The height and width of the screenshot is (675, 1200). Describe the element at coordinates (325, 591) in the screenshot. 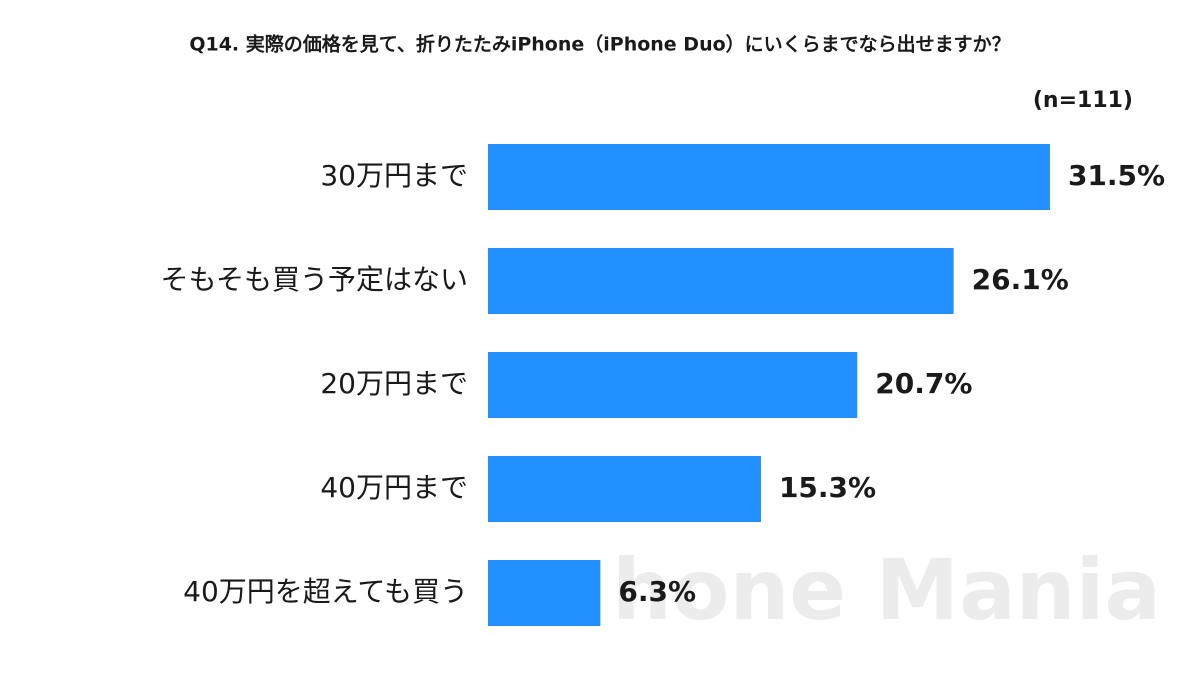

I see `category-label: 40万円を超えても買う` at that location.